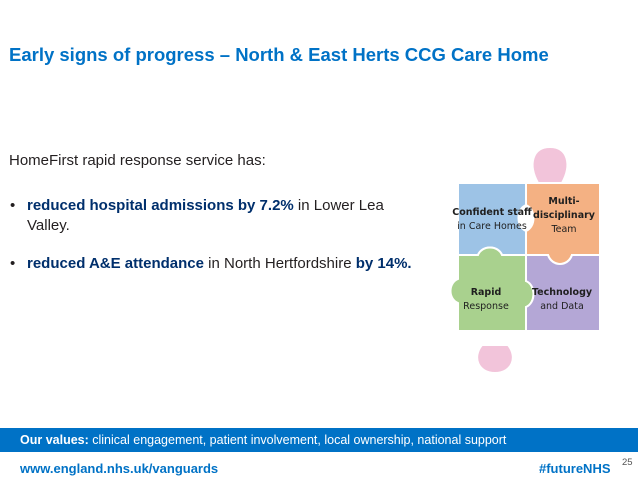  What do you see at coordinates (492, 212) in the screenshot?
I see `puzzle-label-staff-1: Confident staff` at bounding box center [492, 212].